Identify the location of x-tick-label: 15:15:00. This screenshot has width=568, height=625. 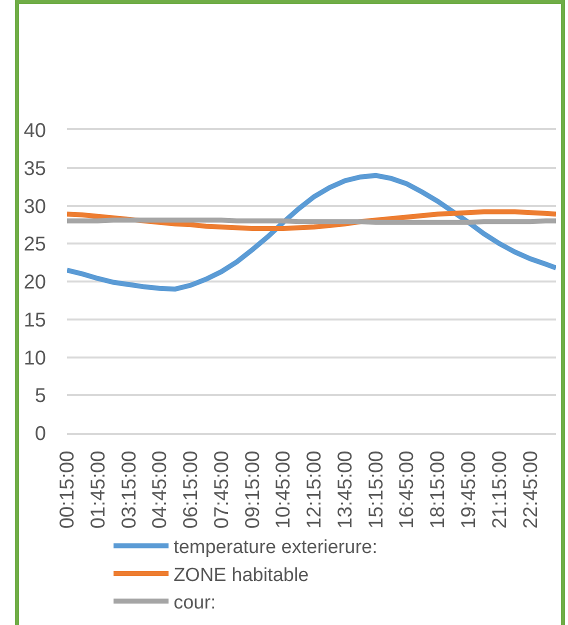
(376, 489).